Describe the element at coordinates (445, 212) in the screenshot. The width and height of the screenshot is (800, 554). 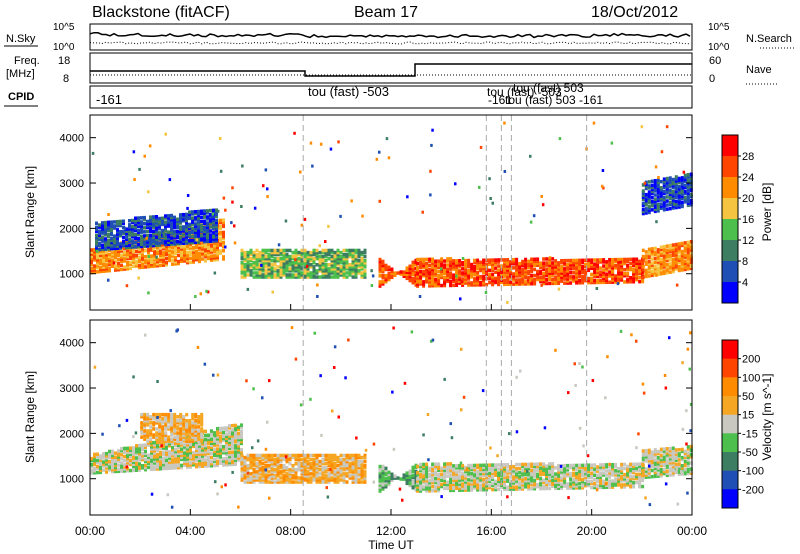
I see `power-cpid-markers` at that location.